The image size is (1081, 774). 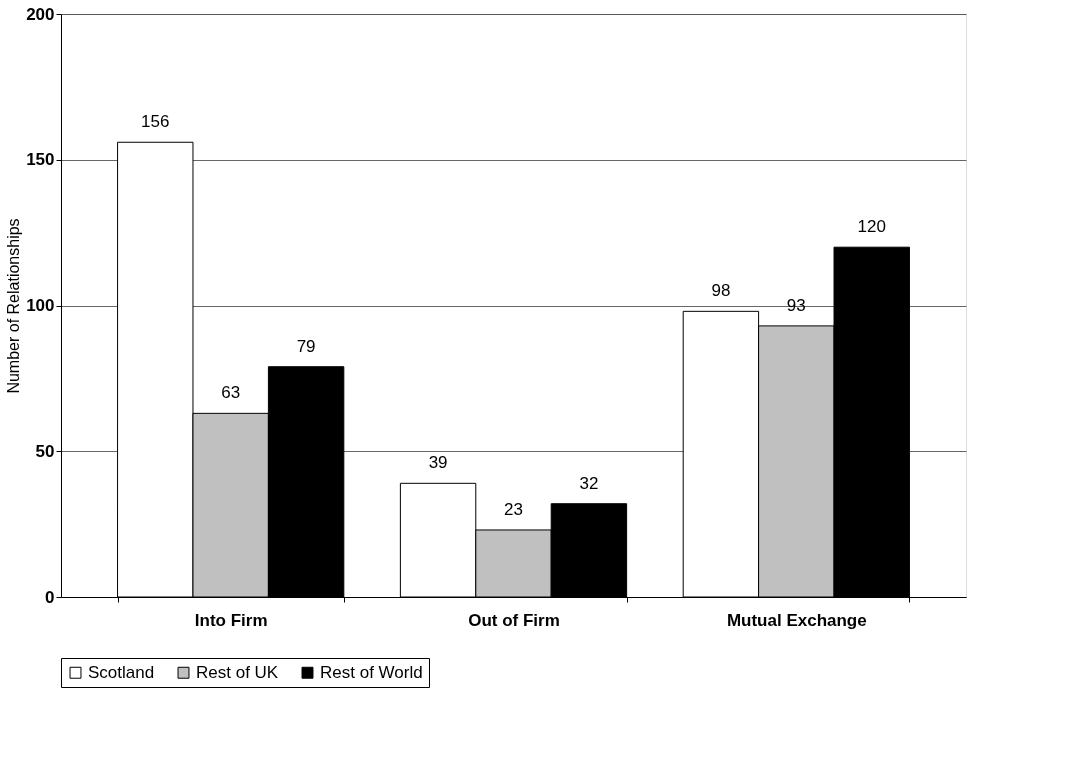 I want to click on legend-label: Rest of World, so click(x=371, y=672).